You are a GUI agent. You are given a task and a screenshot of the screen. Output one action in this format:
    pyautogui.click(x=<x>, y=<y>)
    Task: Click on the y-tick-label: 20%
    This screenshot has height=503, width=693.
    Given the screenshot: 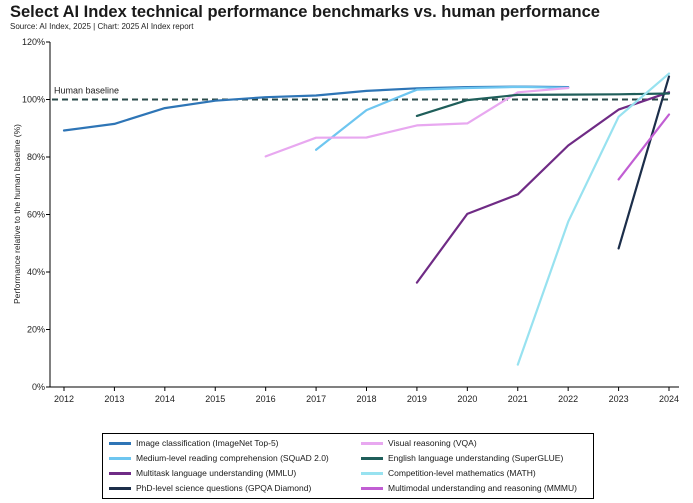 What is the action you would take?
    pyautogui.click(x=36, y=330)
    